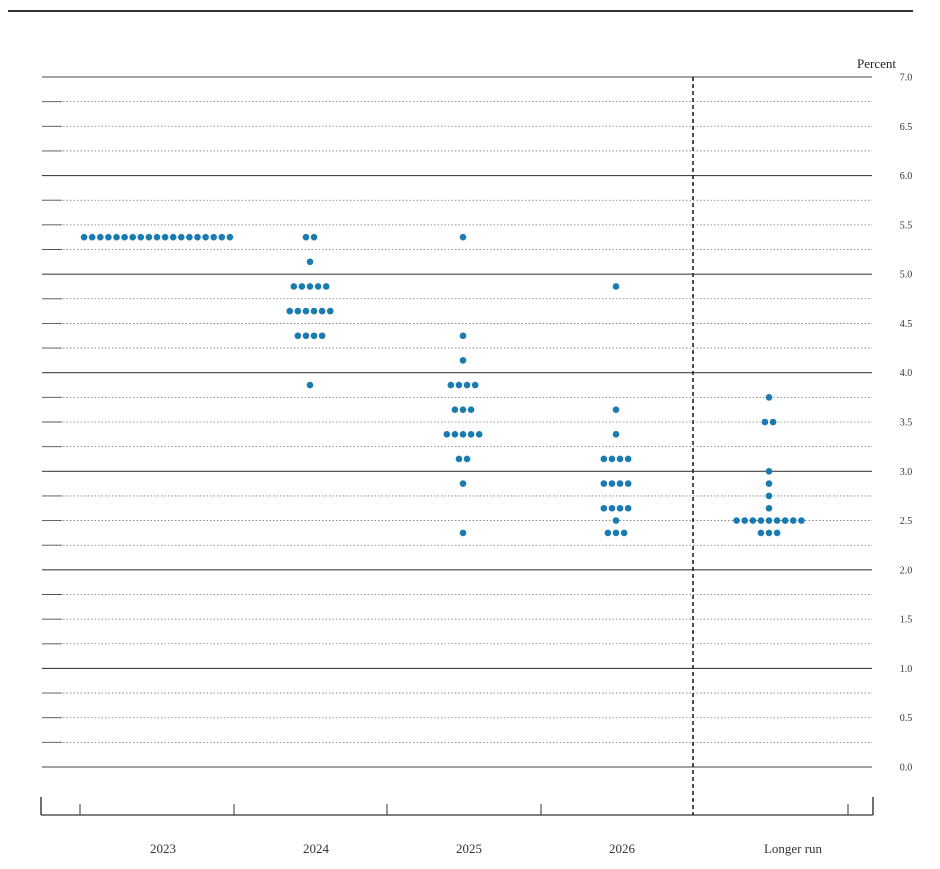  I want to click on x-category-label: 2025, so click(469, 848).